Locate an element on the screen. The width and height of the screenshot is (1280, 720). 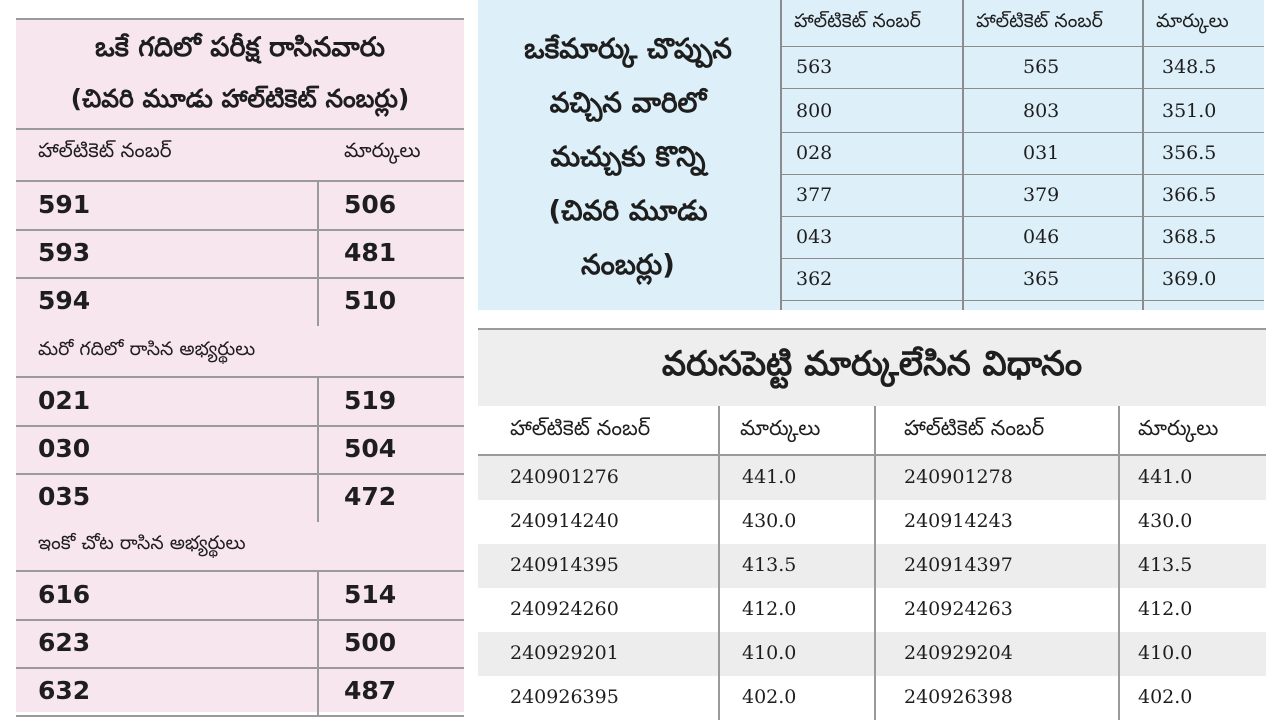
header-marks: మార్కులు is located at coordinates (382, 150).